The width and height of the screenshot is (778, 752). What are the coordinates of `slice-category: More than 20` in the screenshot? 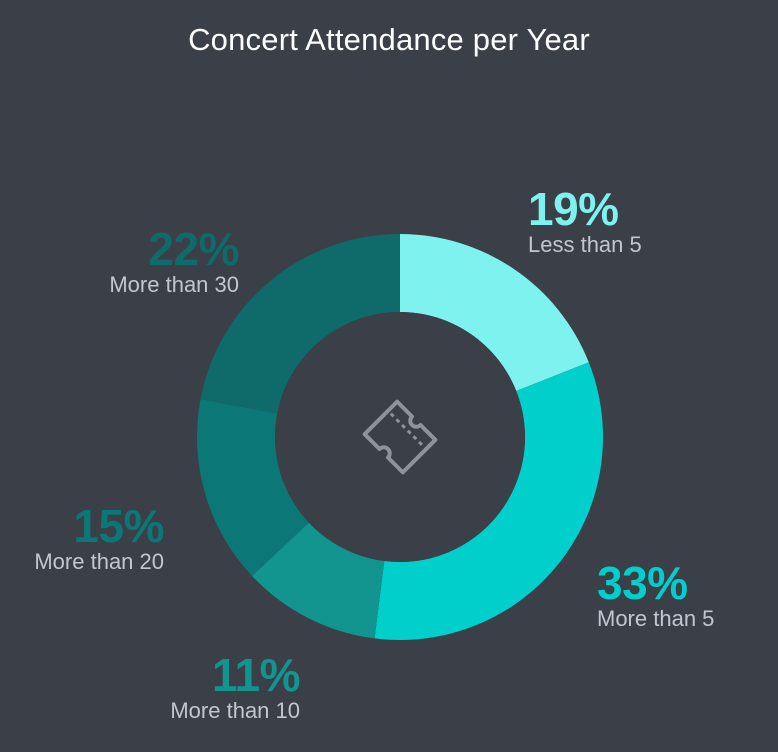 It's located at (99, 561).